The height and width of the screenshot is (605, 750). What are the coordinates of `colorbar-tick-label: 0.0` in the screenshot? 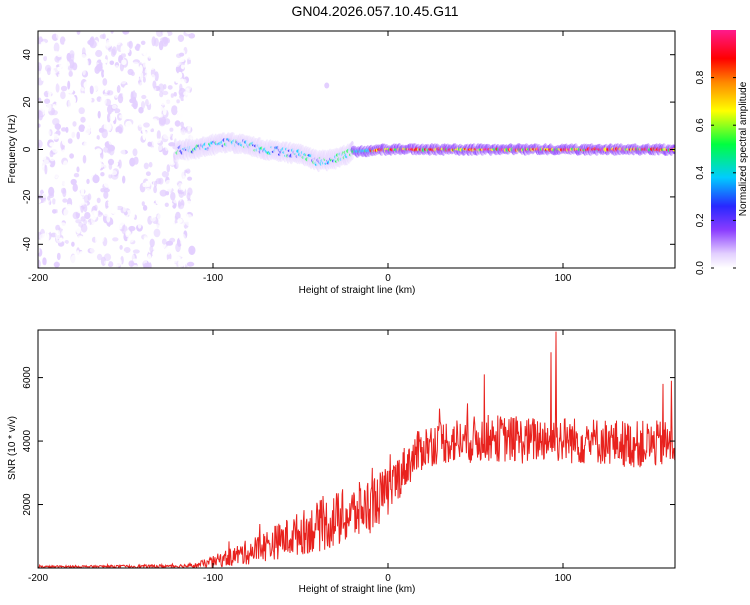 It's located at (700, 268).